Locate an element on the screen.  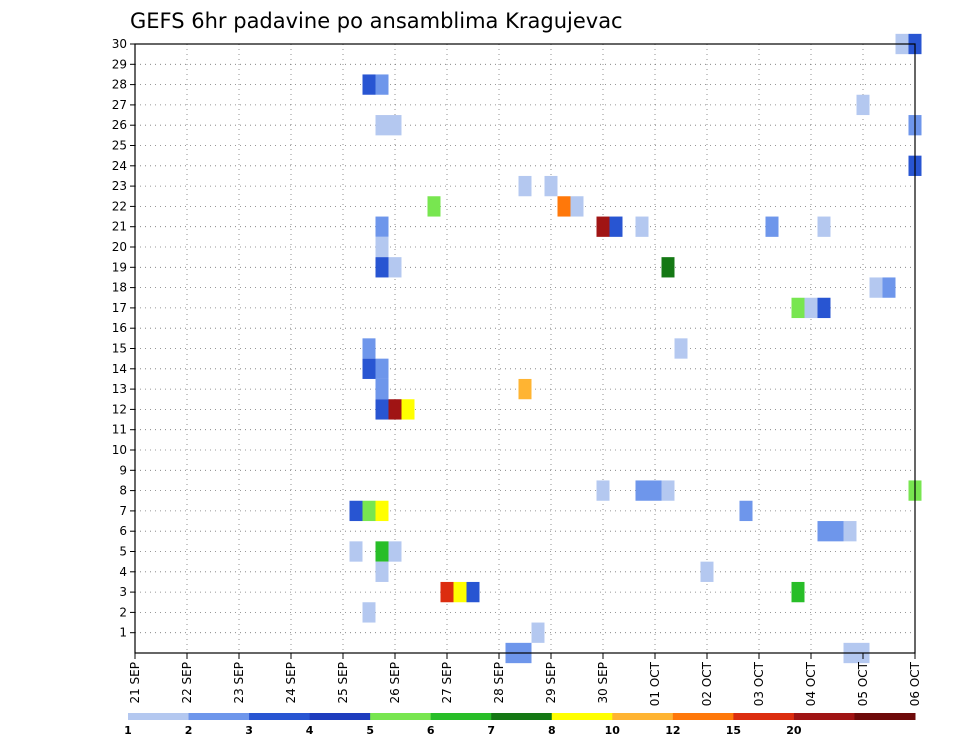
legend-label: 8 is located at coordinates (552, 730).